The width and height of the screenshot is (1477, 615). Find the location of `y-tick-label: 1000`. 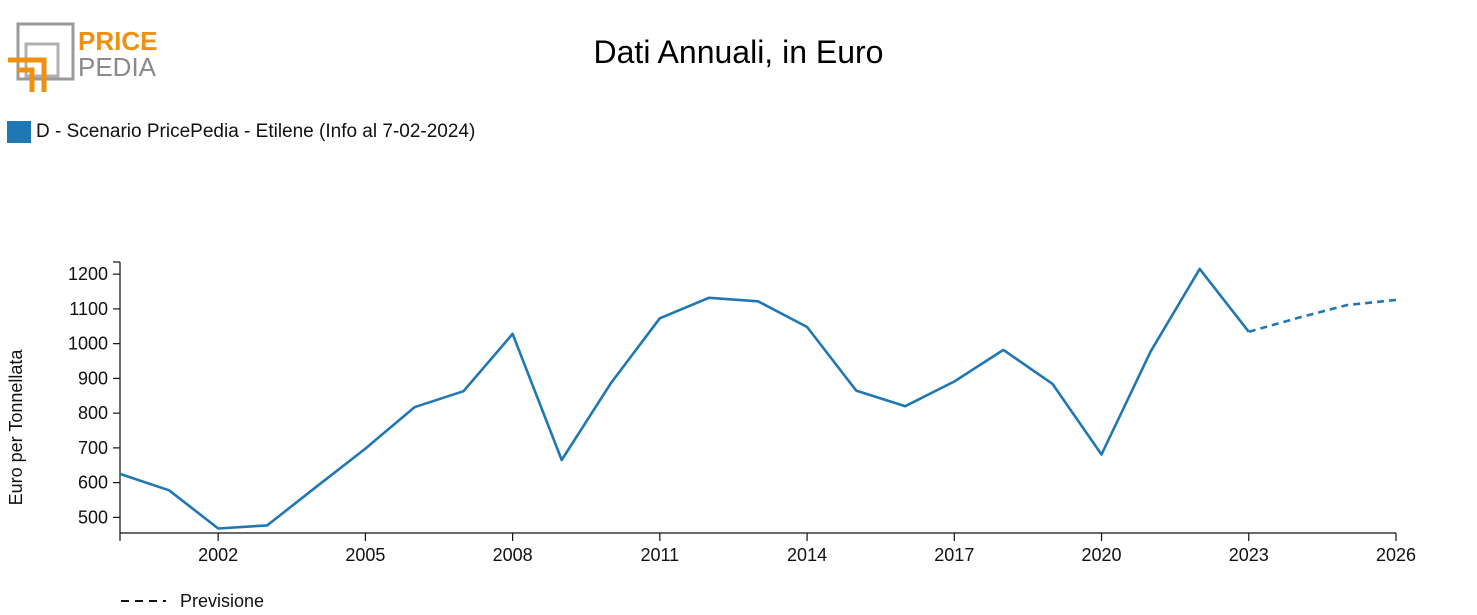

y-tick-label: 1000 is located at coordinates (88, 344).